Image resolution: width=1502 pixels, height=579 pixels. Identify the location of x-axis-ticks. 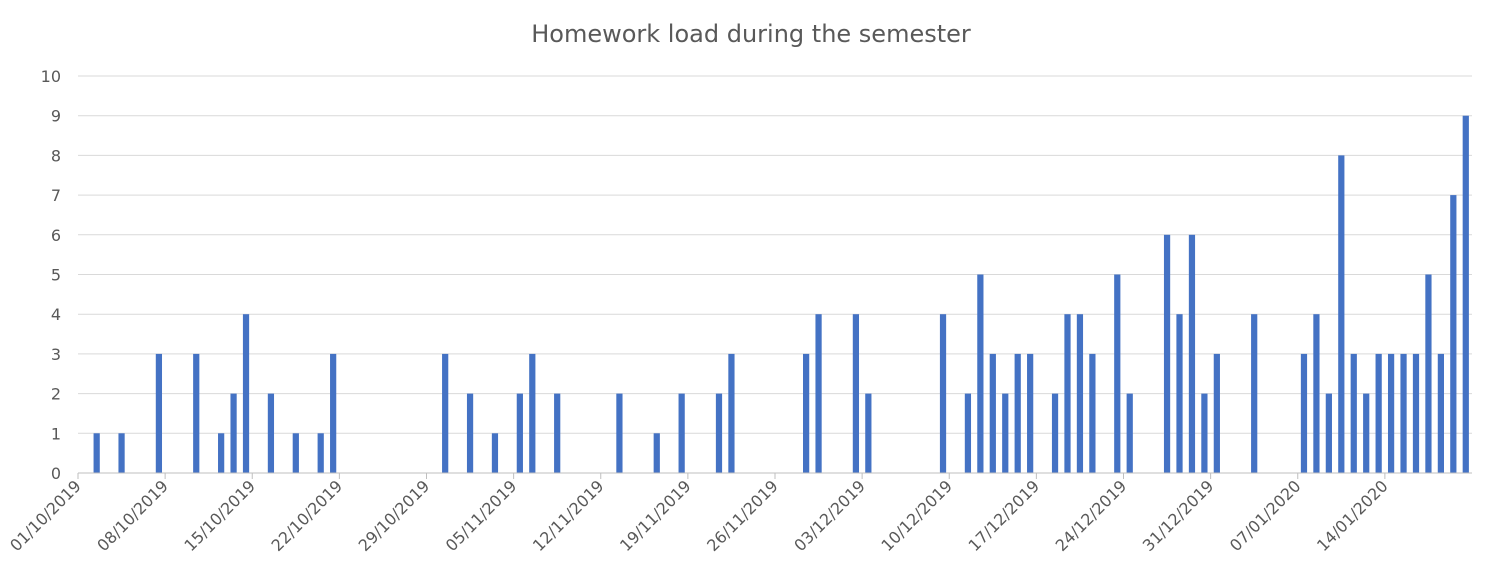
(731, 476).